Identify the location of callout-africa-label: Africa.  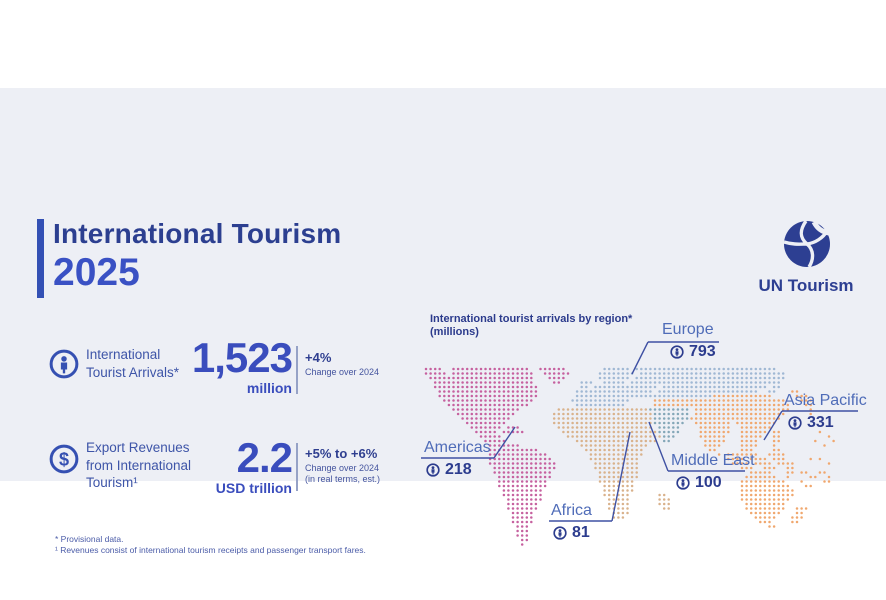
(571, 510).